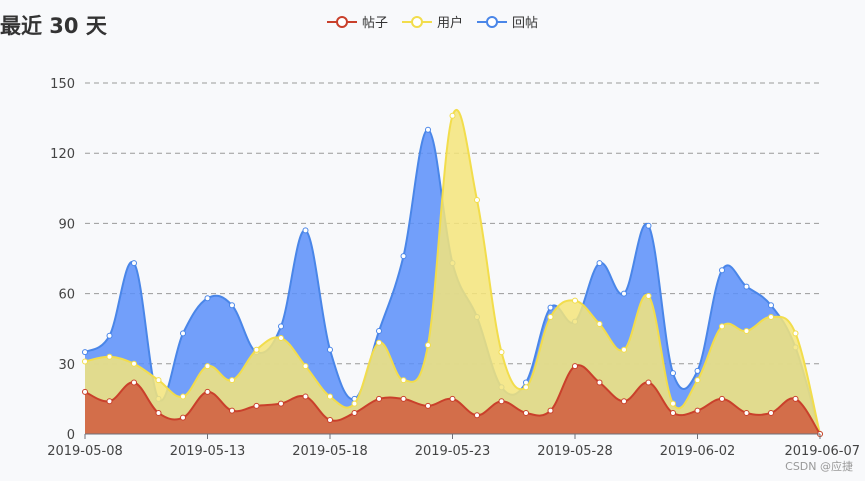  I want to click on legend-label-users: 用户, so click(449, 23).